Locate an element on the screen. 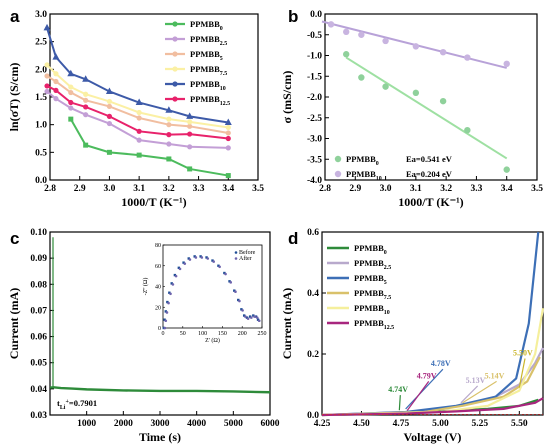  panel-b-xtick-label: 3.1 is located at coordinates (416, 189).